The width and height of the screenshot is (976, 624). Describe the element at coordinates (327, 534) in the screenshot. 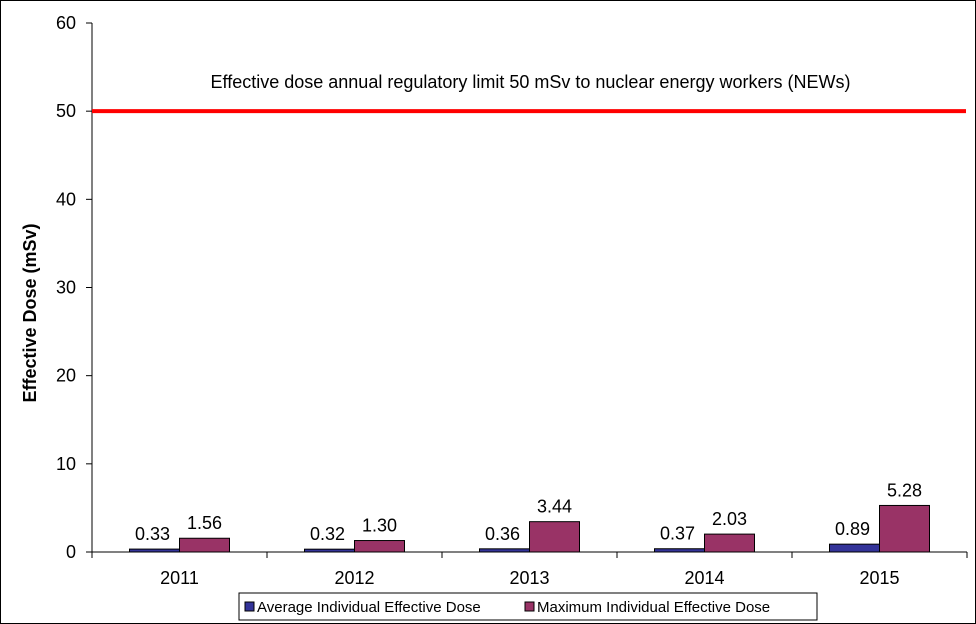

I see `data-label-average: 0.32` at that location.